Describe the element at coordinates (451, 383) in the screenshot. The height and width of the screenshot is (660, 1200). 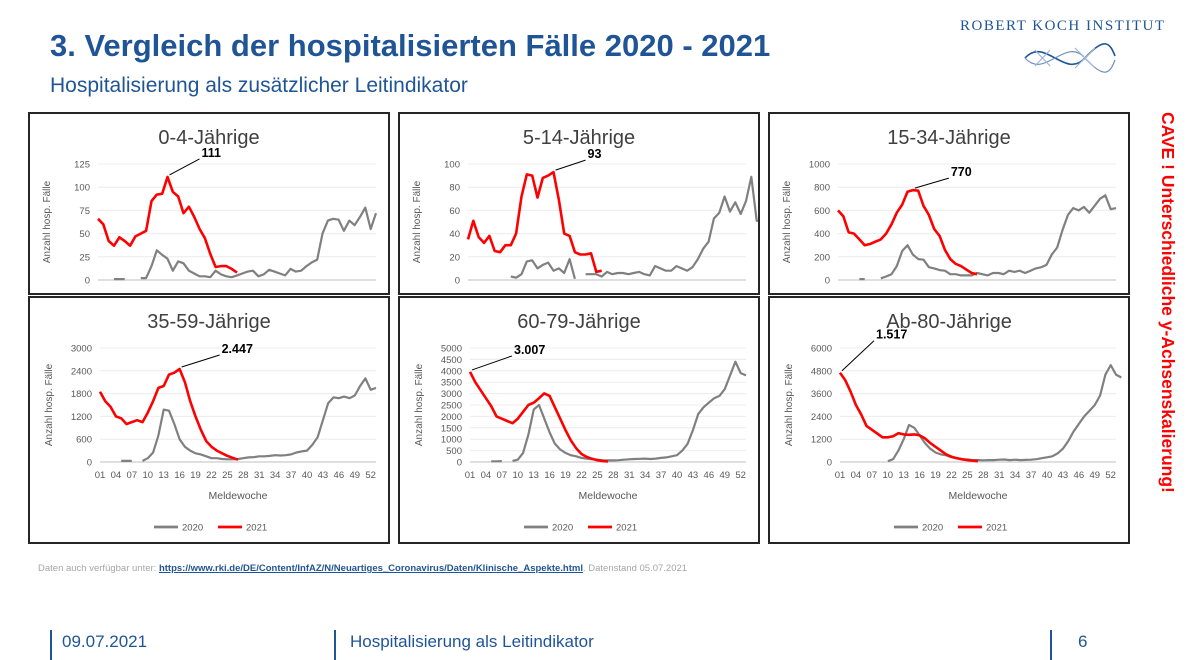
I see `y-tick-label: 3500` at that location.